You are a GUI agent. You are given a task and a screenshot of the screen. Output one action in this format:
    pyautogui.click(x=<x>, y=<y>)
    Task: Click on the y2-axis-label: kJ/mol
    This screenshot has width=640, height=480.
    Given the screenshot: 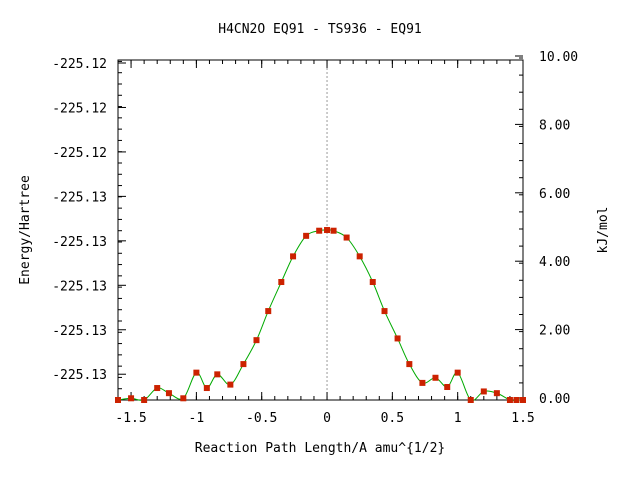 What is the action you would take?
    pyautogui.click(x=603, y=230)
    